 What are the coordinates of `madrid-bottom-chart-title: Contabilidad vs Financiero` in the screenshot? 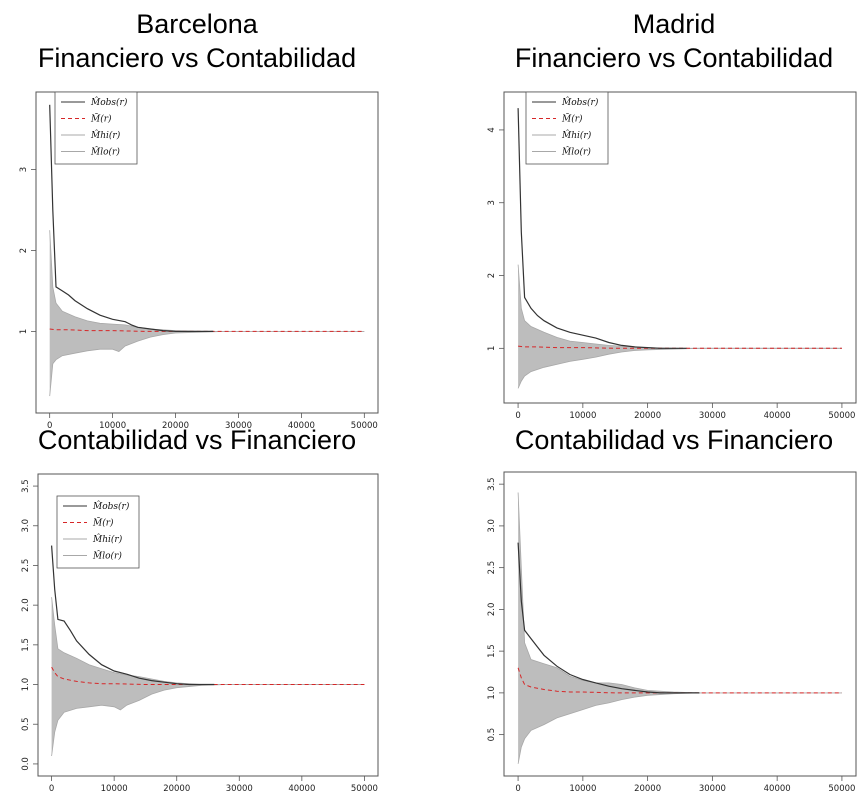 It's located at (674, 440).